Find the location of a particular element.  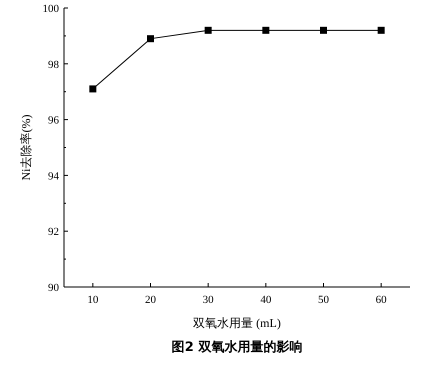

y-tick-label: 94 is located at coordinates (54, 176).